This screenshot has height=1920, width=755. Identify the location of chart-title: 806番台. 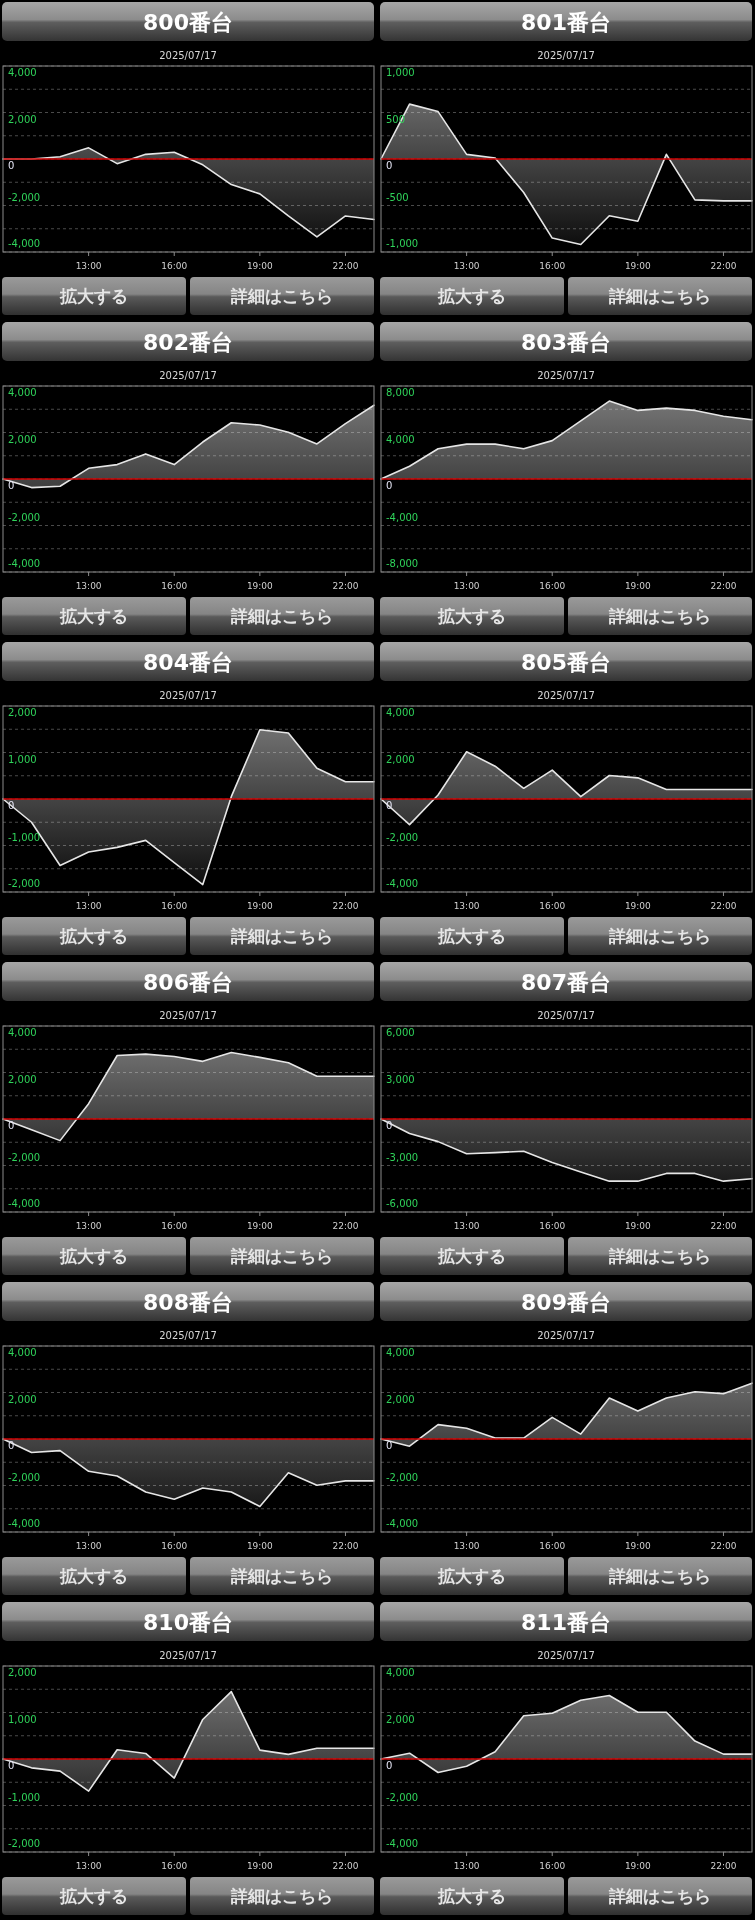
(188, 982).